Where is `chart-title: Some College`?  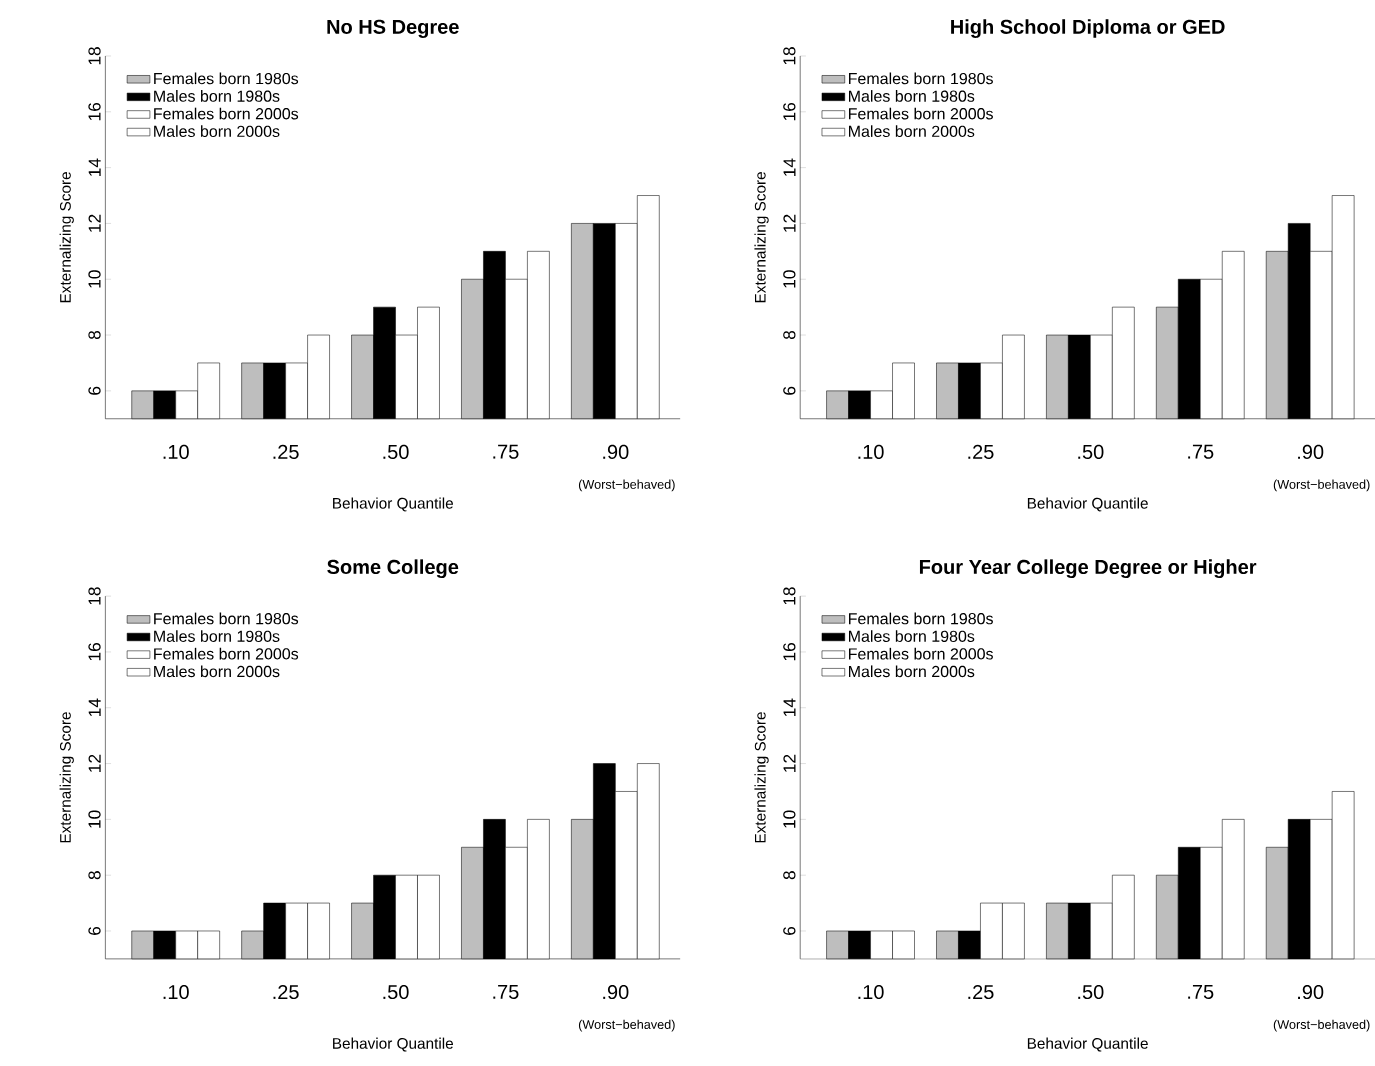
chart-title: Some College is located at coordinates (393, 569).